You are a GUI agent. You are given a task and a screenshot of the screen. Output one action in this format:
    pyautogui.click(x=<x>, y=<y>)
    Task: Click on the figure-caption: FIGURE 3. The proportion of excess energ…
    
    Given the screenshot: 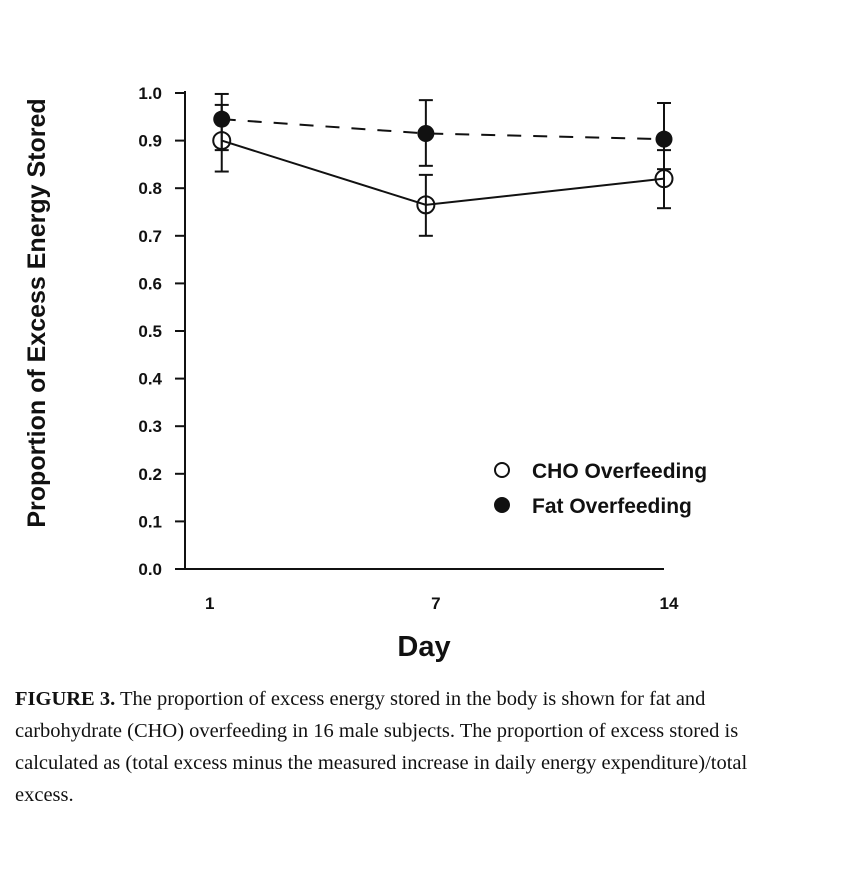 What is the action you would take?
    pyautogui.click(x=400, y=747)
    